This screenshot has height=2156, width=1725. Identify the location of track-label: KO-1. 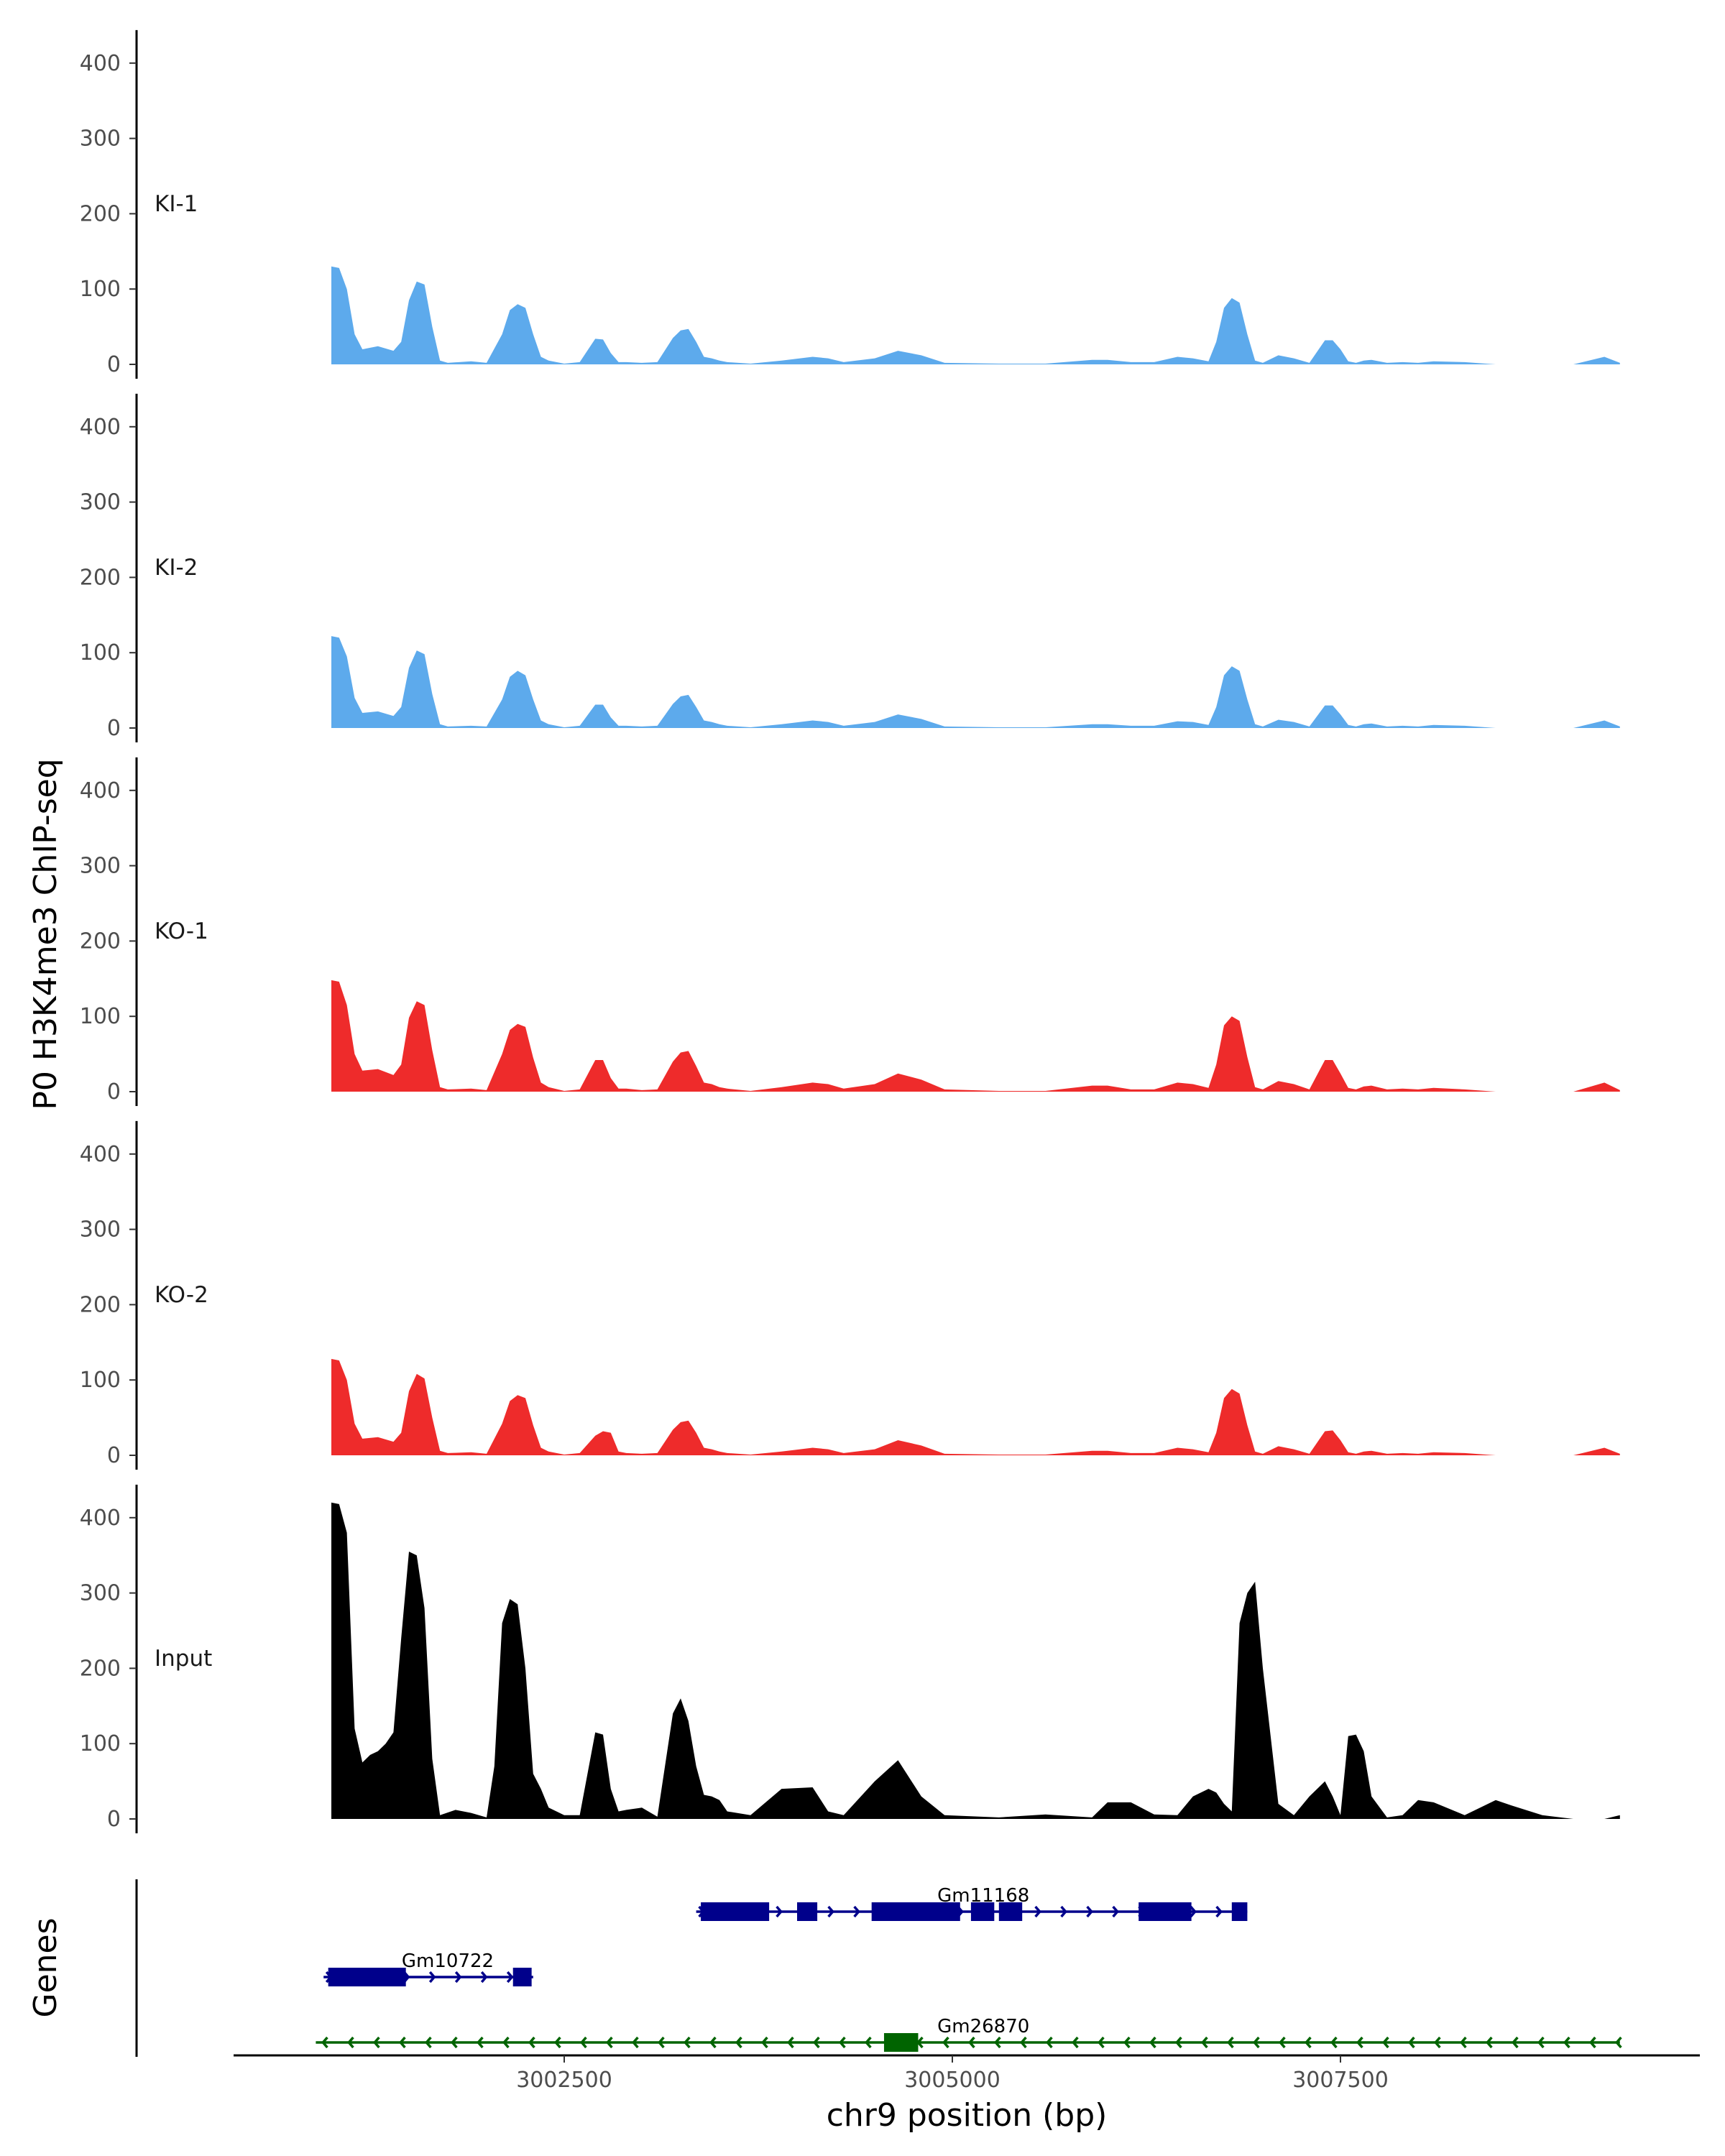
(181, 931).